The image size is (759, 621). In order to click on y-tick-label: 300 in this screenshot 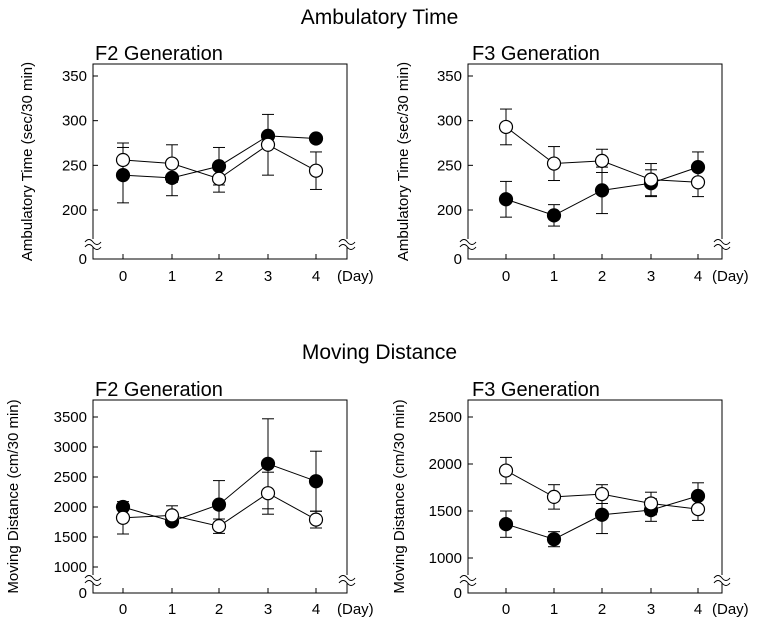, I will do `click(74, 121)`.